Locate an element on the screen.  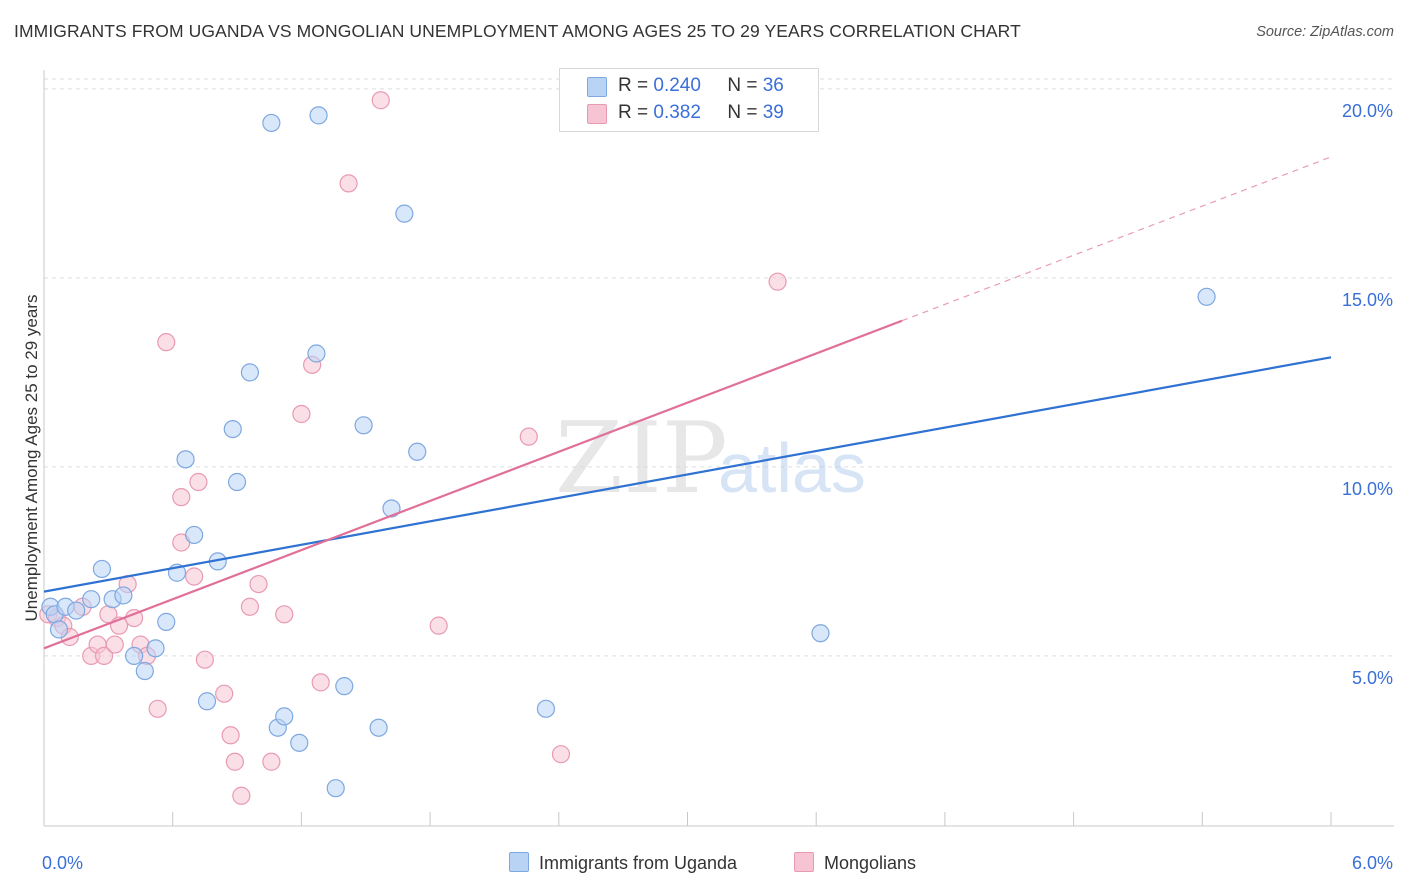
uganda-swatch is located at coordinates (597, 87).